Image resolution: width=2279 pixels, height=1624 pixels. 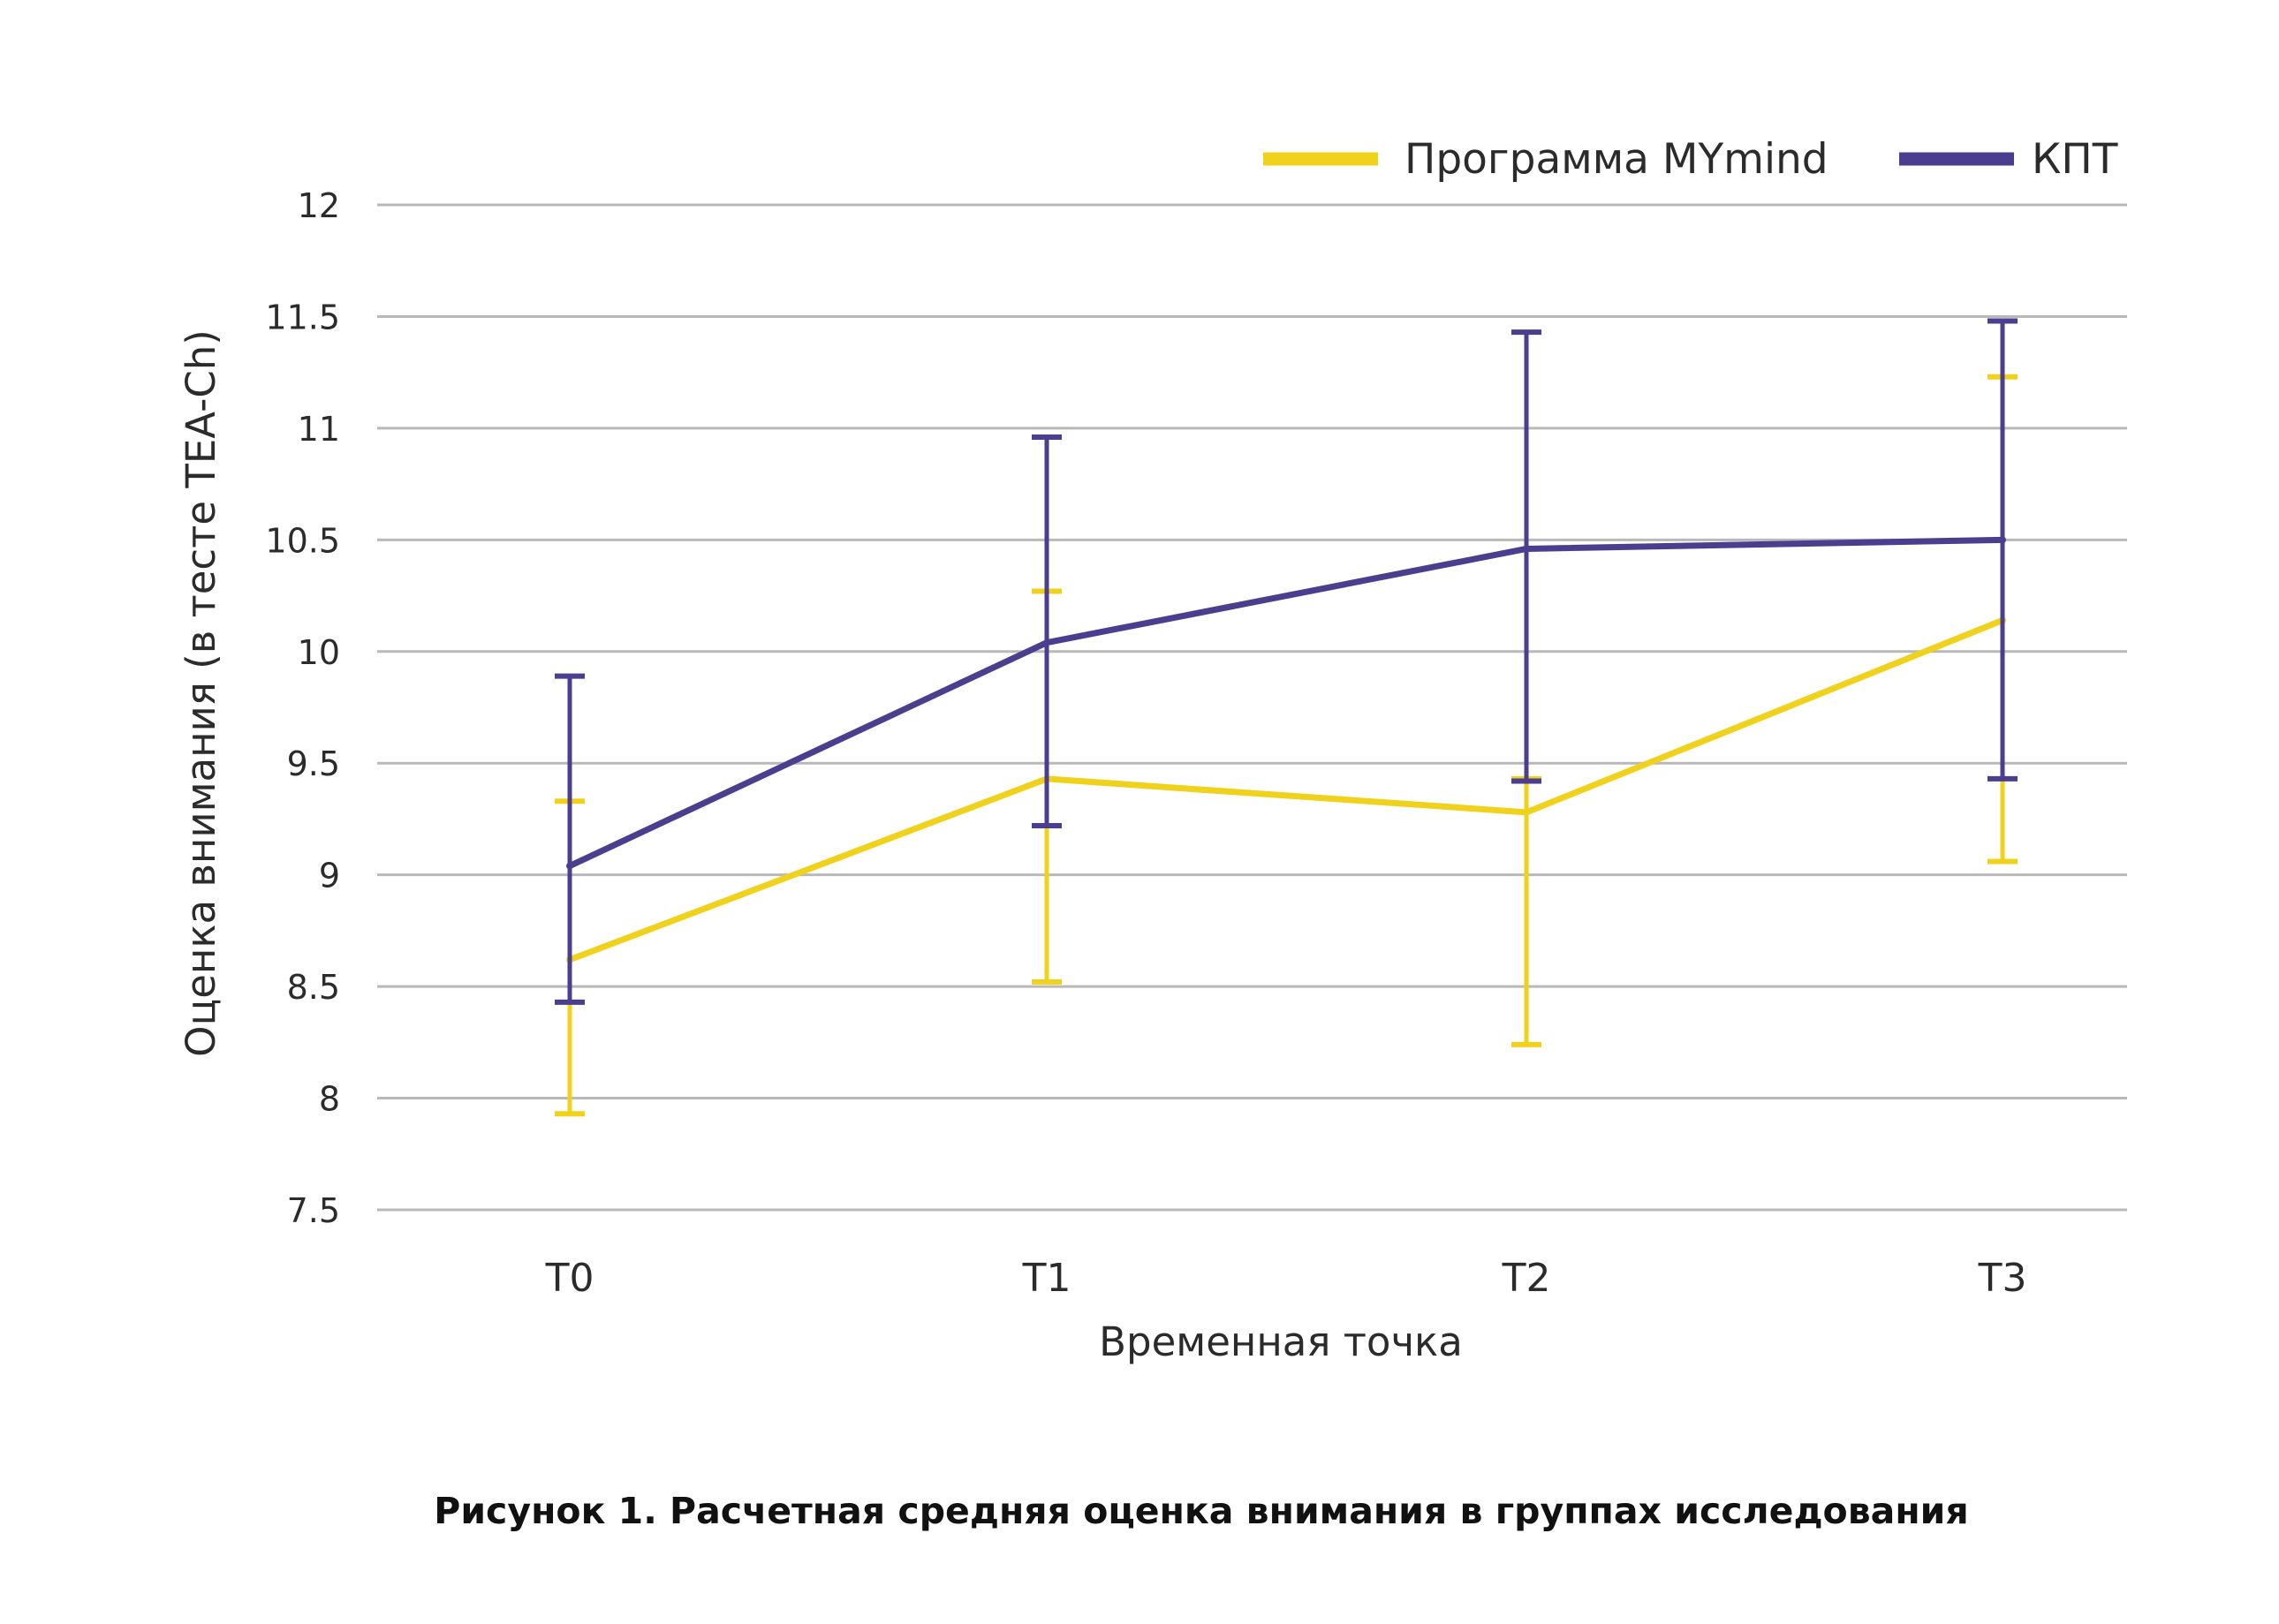 I want to click on y-axis-ticks: 7.5 8 8.5 9 9.5 10 10.5 11 11.5 12, so click(x=302, y=708).